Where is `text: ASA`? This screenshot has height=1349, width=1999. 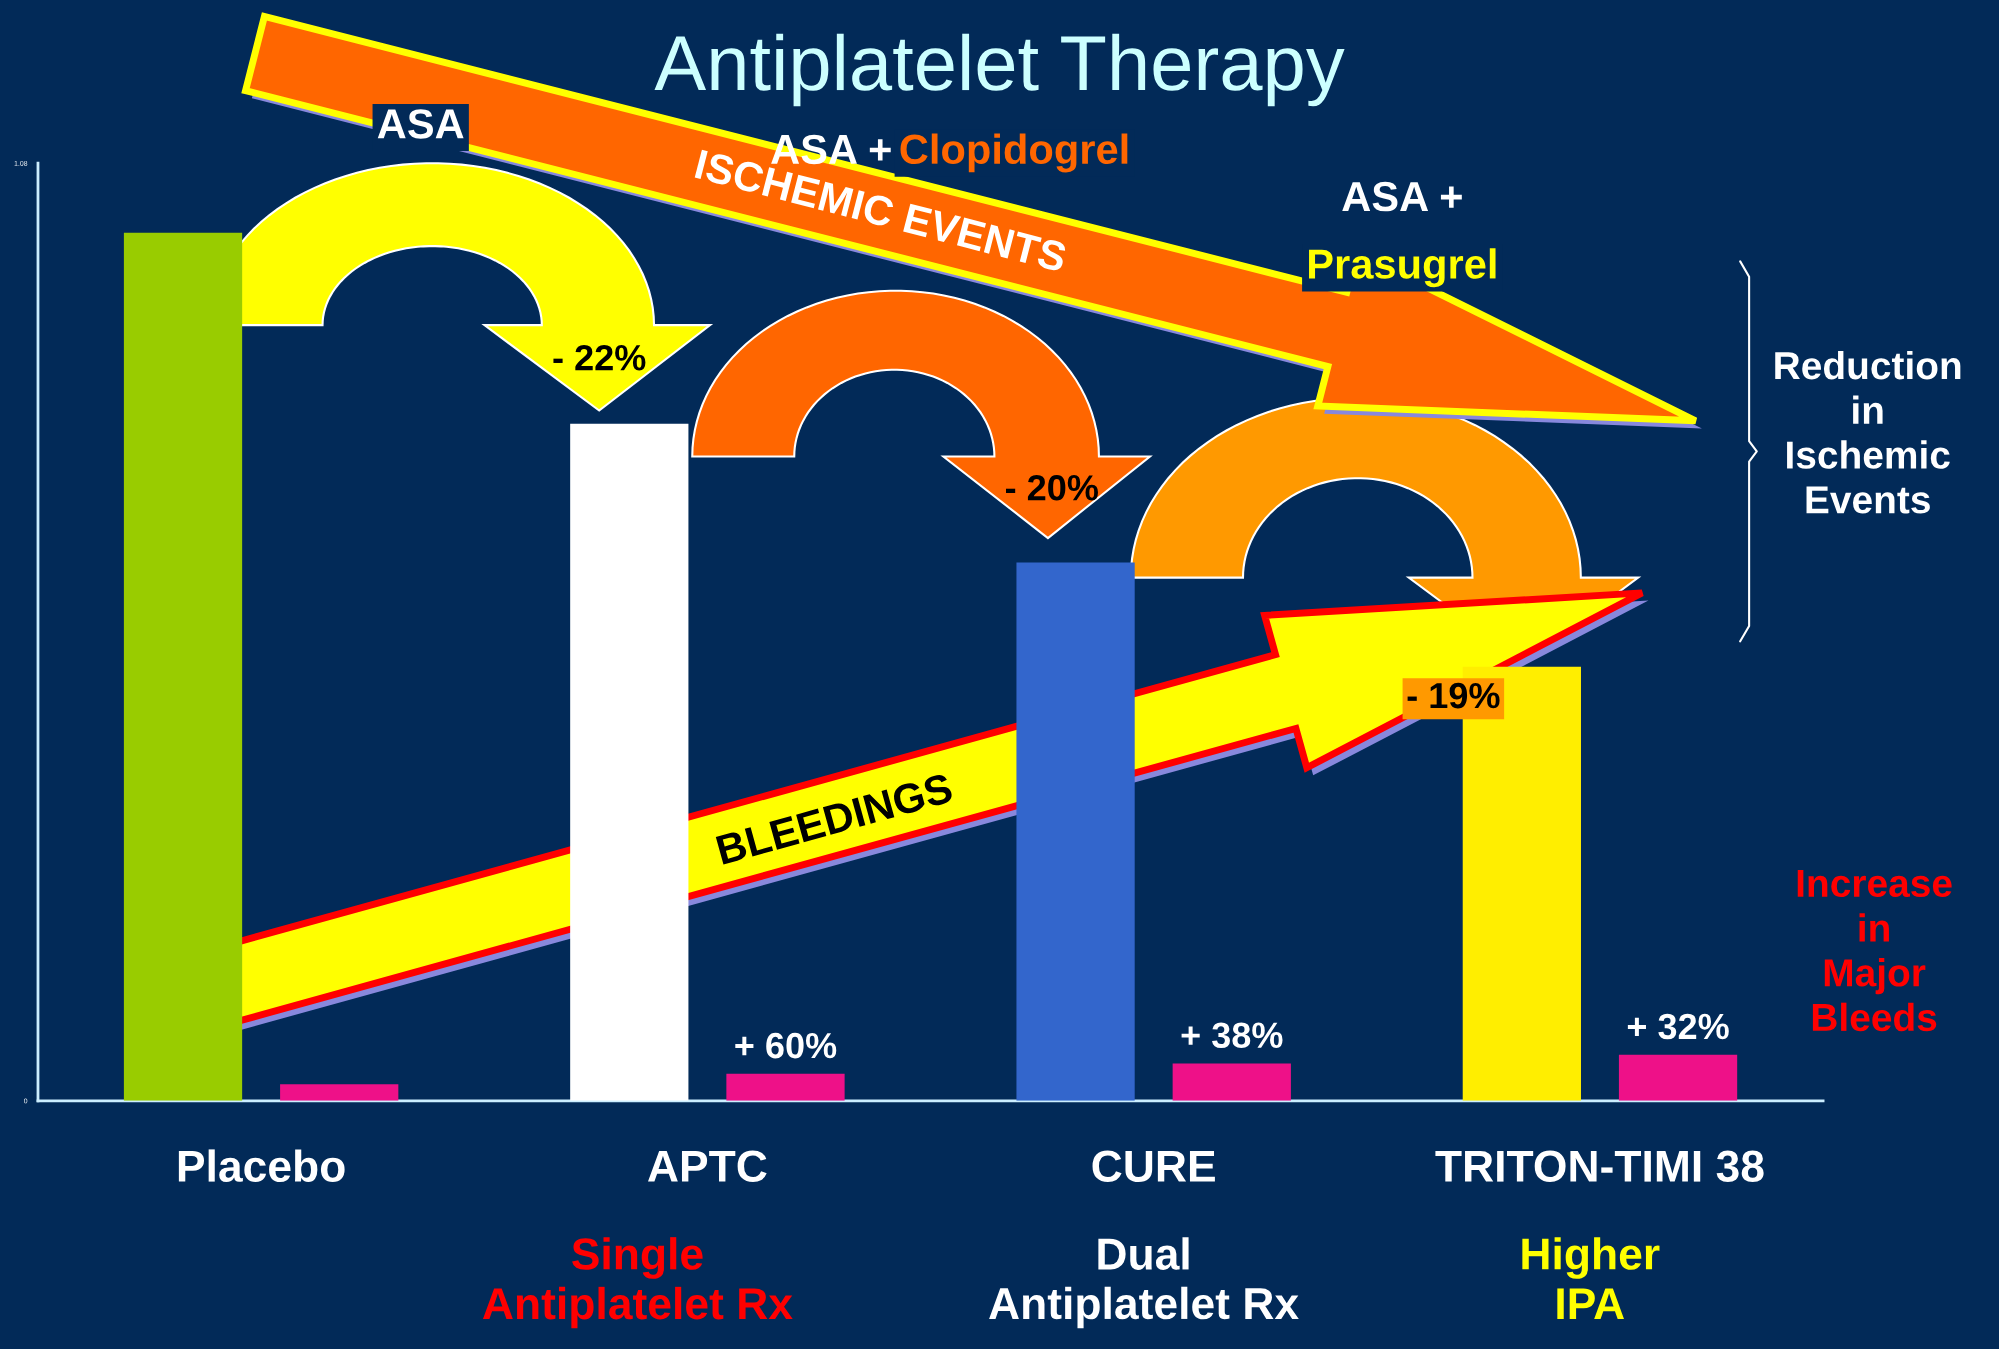 text: ASA is located at coordinates (420, 124).